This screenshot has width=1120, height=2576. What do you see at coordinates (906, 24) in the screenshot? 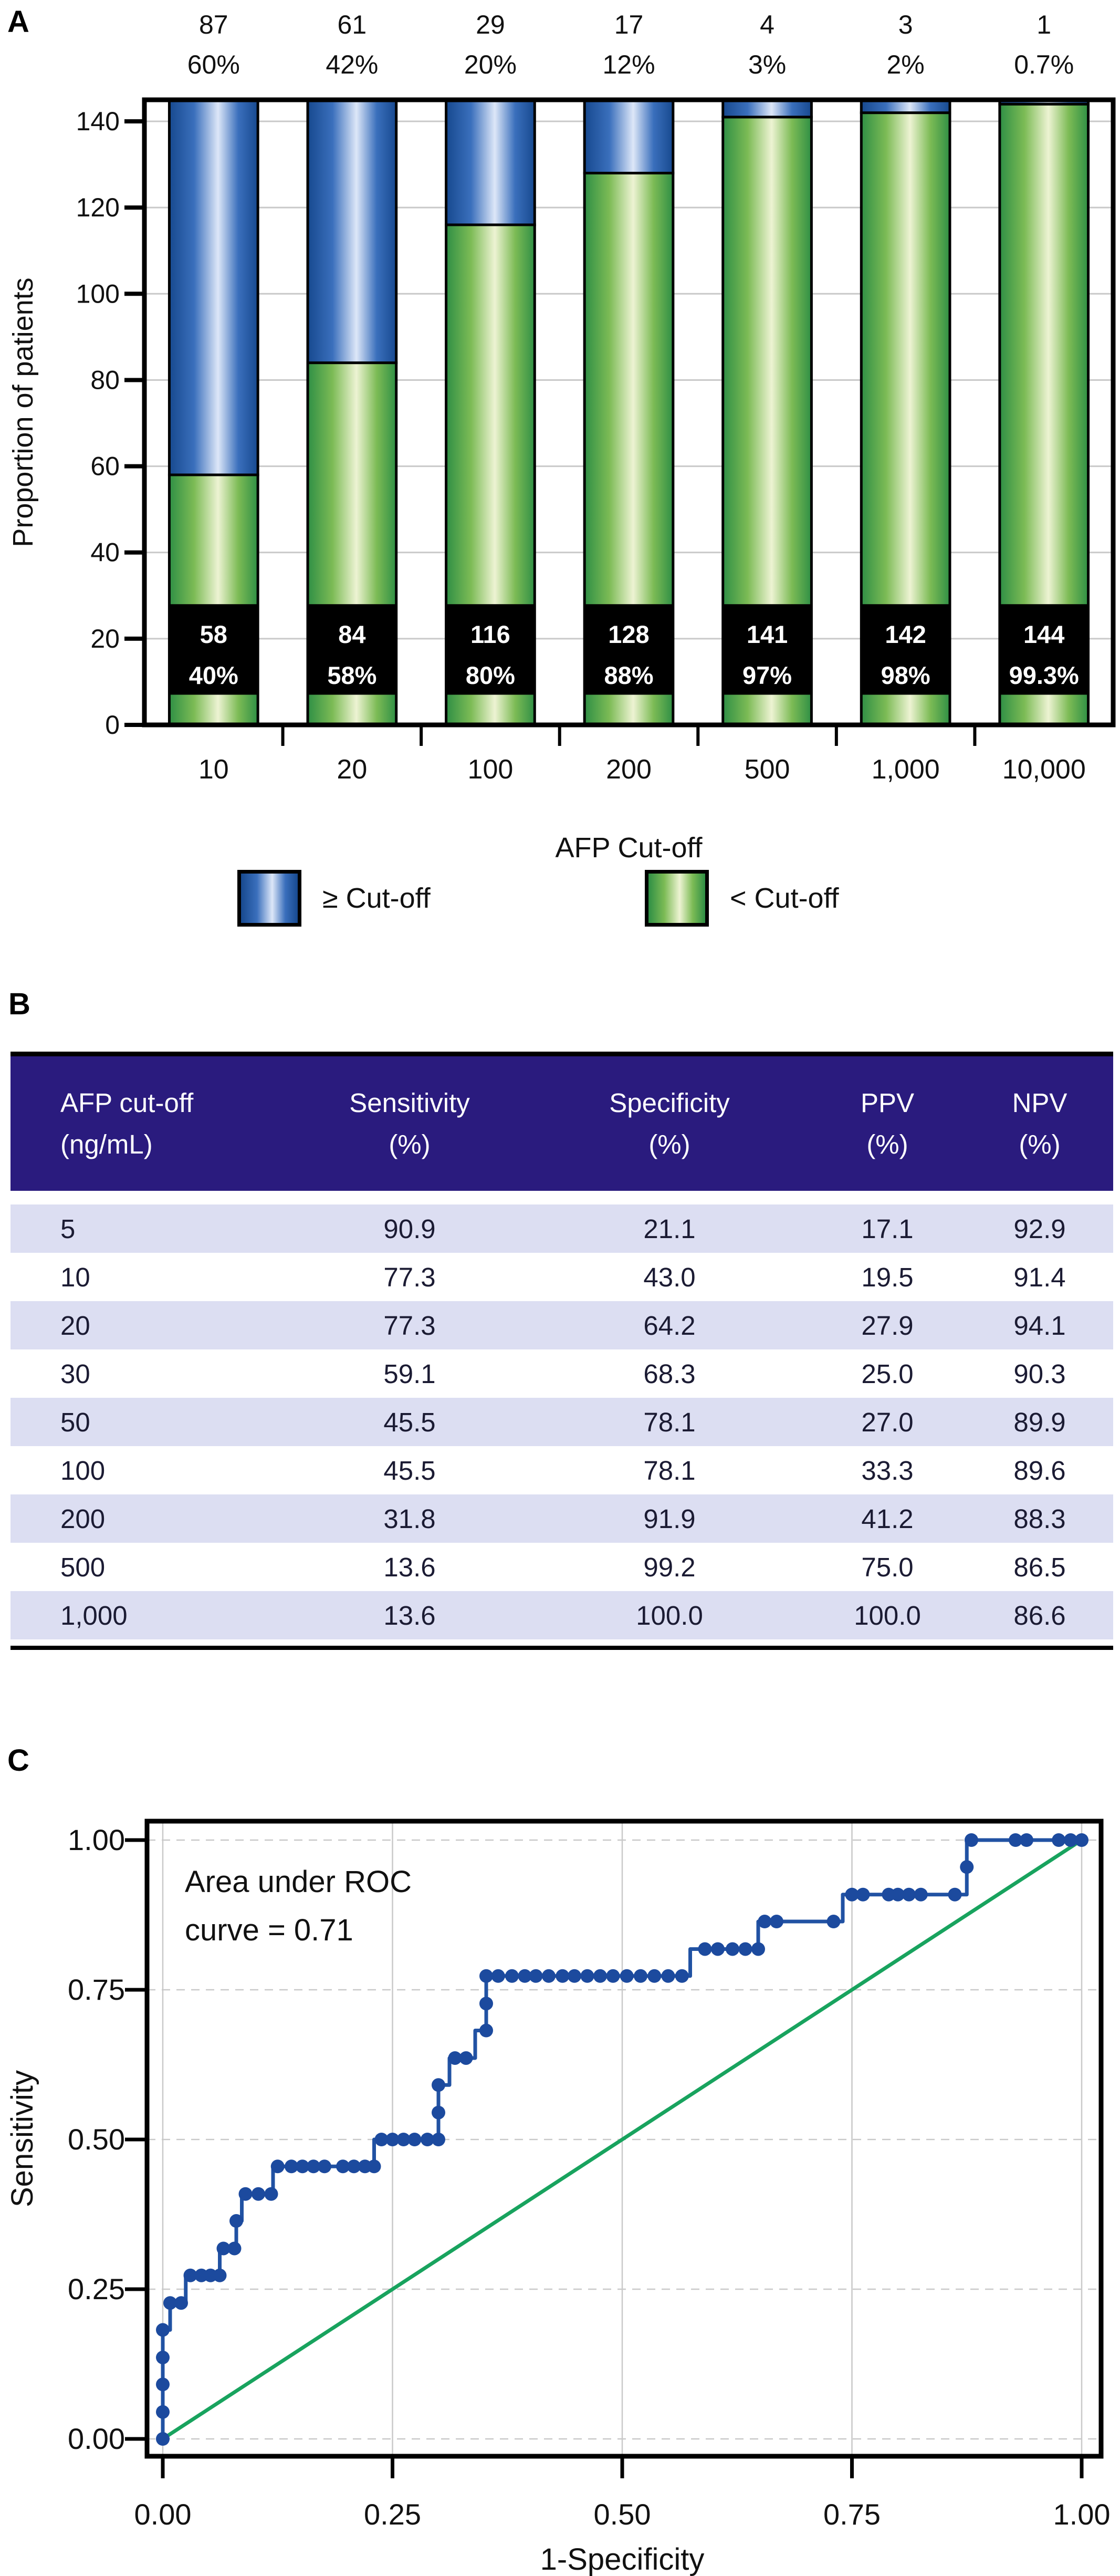
I see `above-bar-count: 3` at bounding box center [906, 24].